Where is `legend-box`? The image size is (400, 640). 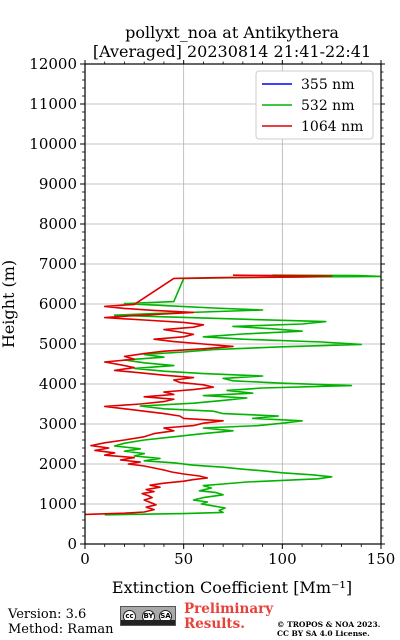
legend-box is located at coordinates (314, 105).